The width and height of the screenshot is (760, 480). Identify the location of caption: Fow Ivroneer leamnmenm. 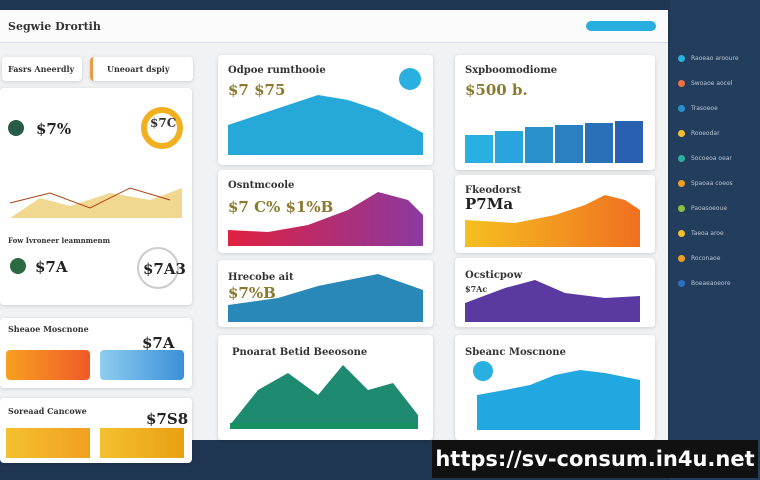
(59, 240).